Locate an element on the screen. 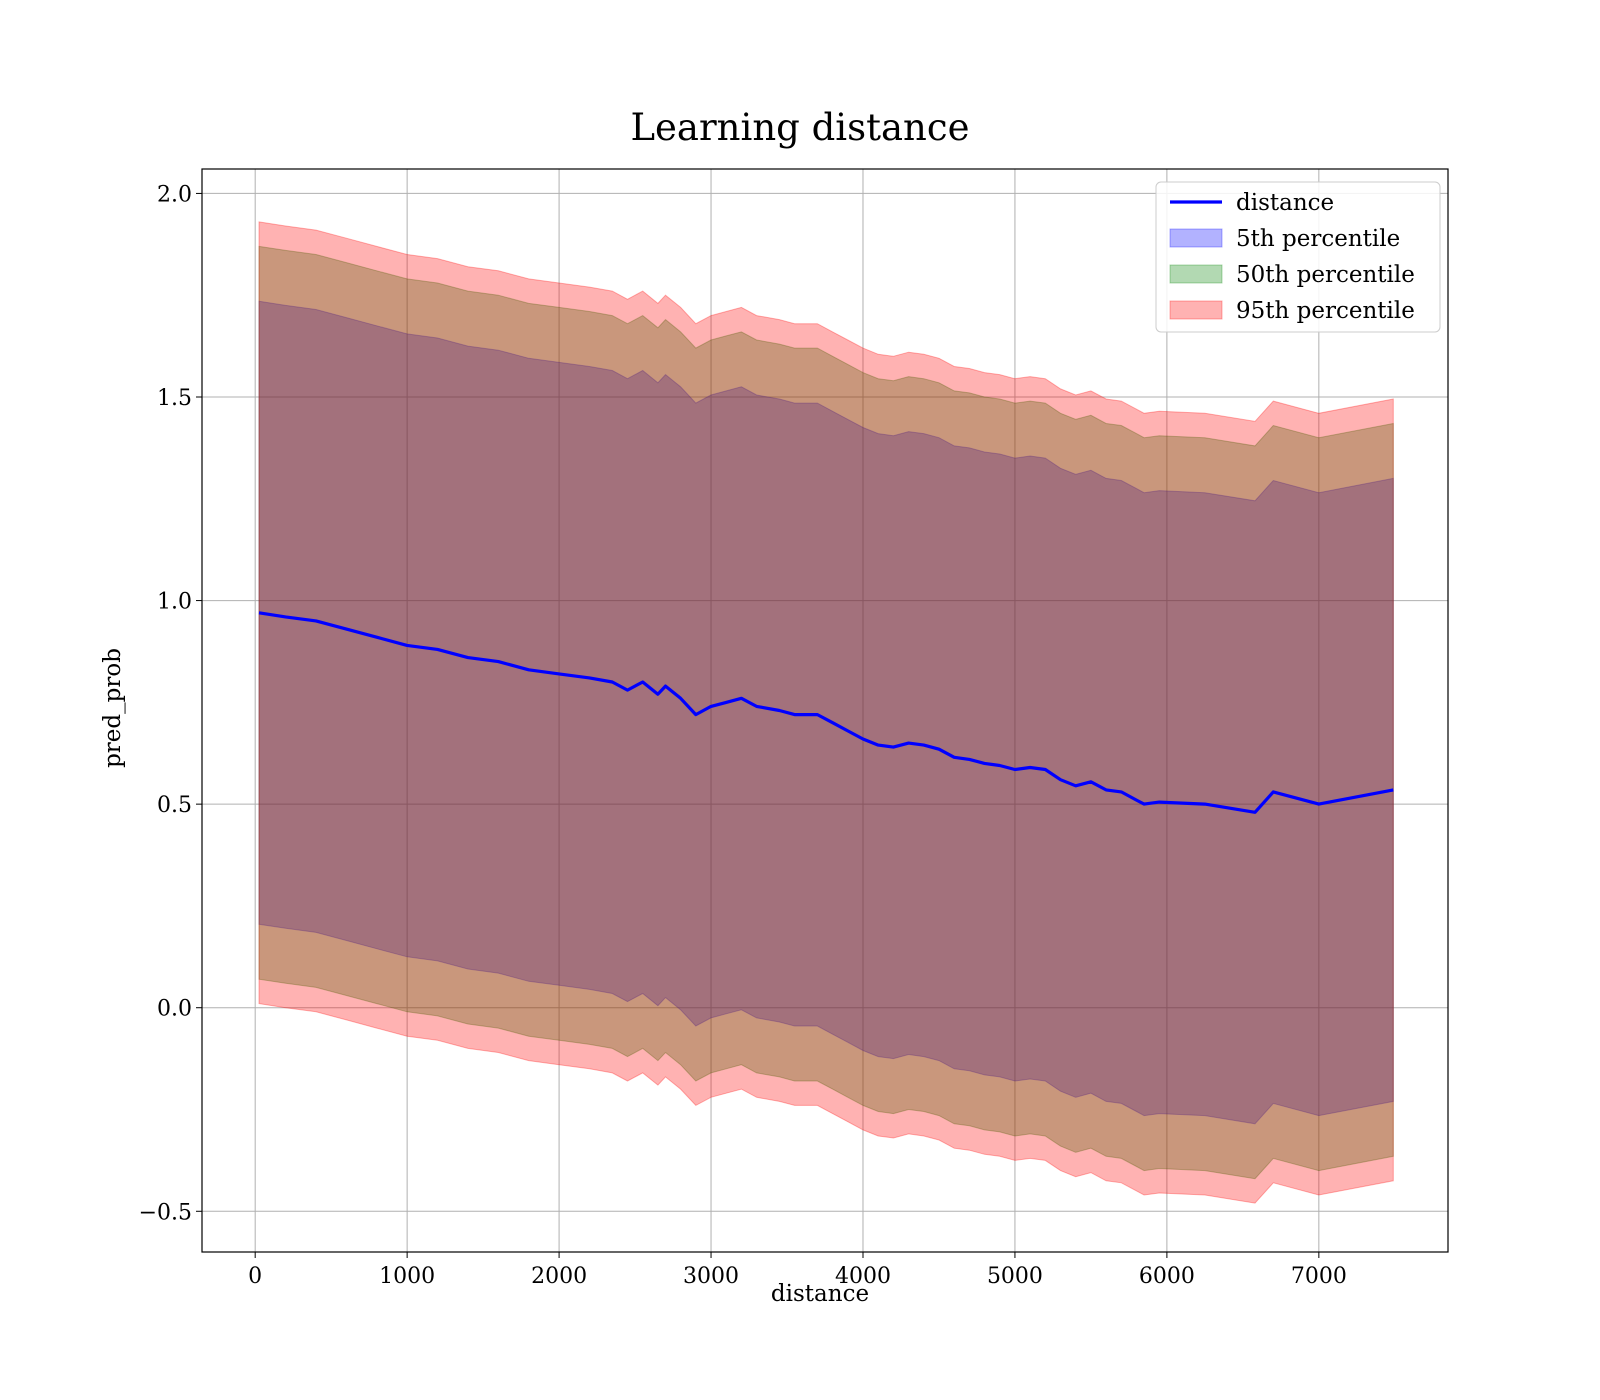  x-tick-label: 7000 is located at coordinates (1319, 1276).